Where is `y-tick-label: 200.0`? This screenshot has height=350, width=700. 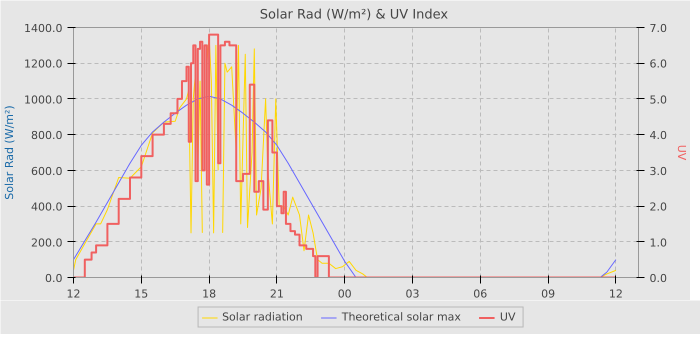 y-tick-label: 200.0 is located at coordinates (47, 243).